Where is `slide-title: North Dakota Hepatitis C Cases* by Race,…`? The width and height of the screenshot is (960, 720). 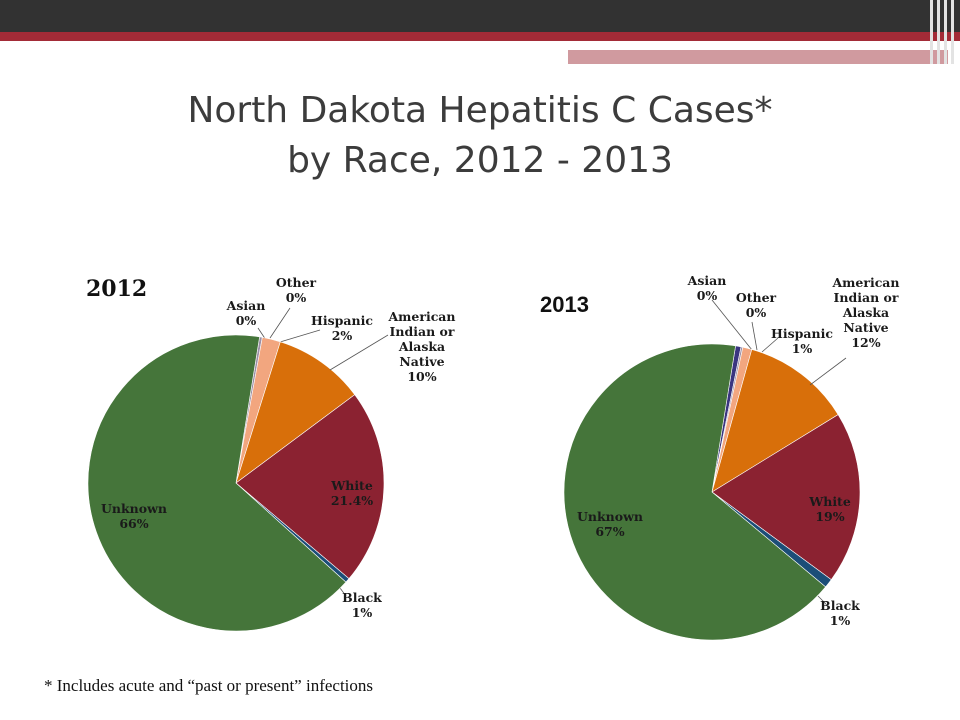 slide-title: North Dakota Hepatitis C Cases* by Race,… is located at coordinates (480, 136).